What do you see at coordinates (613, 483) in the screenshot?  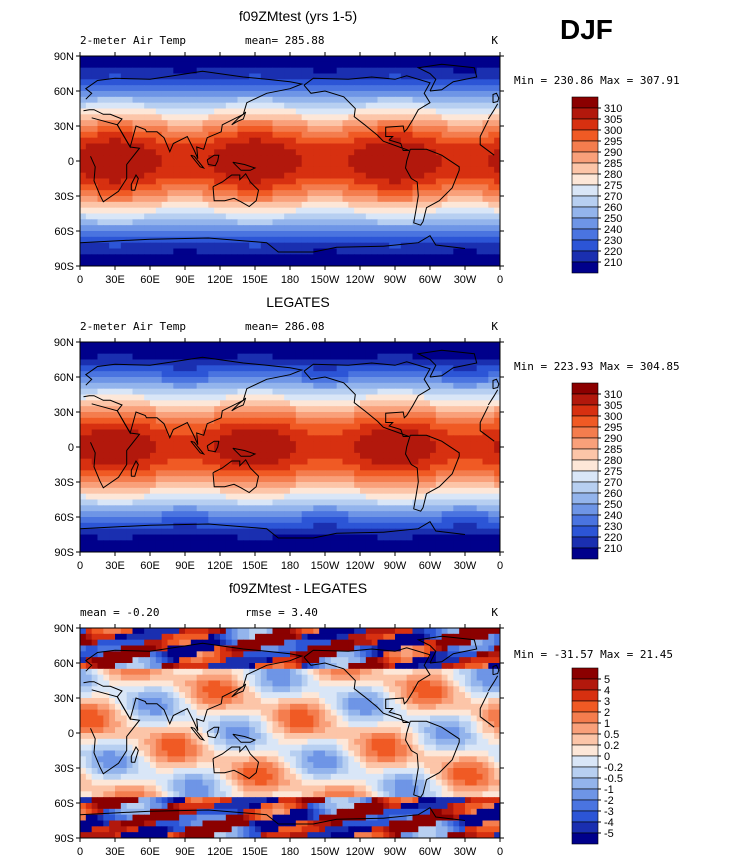 I see `colorbar-label: 270` at bounding box center [613, 483].